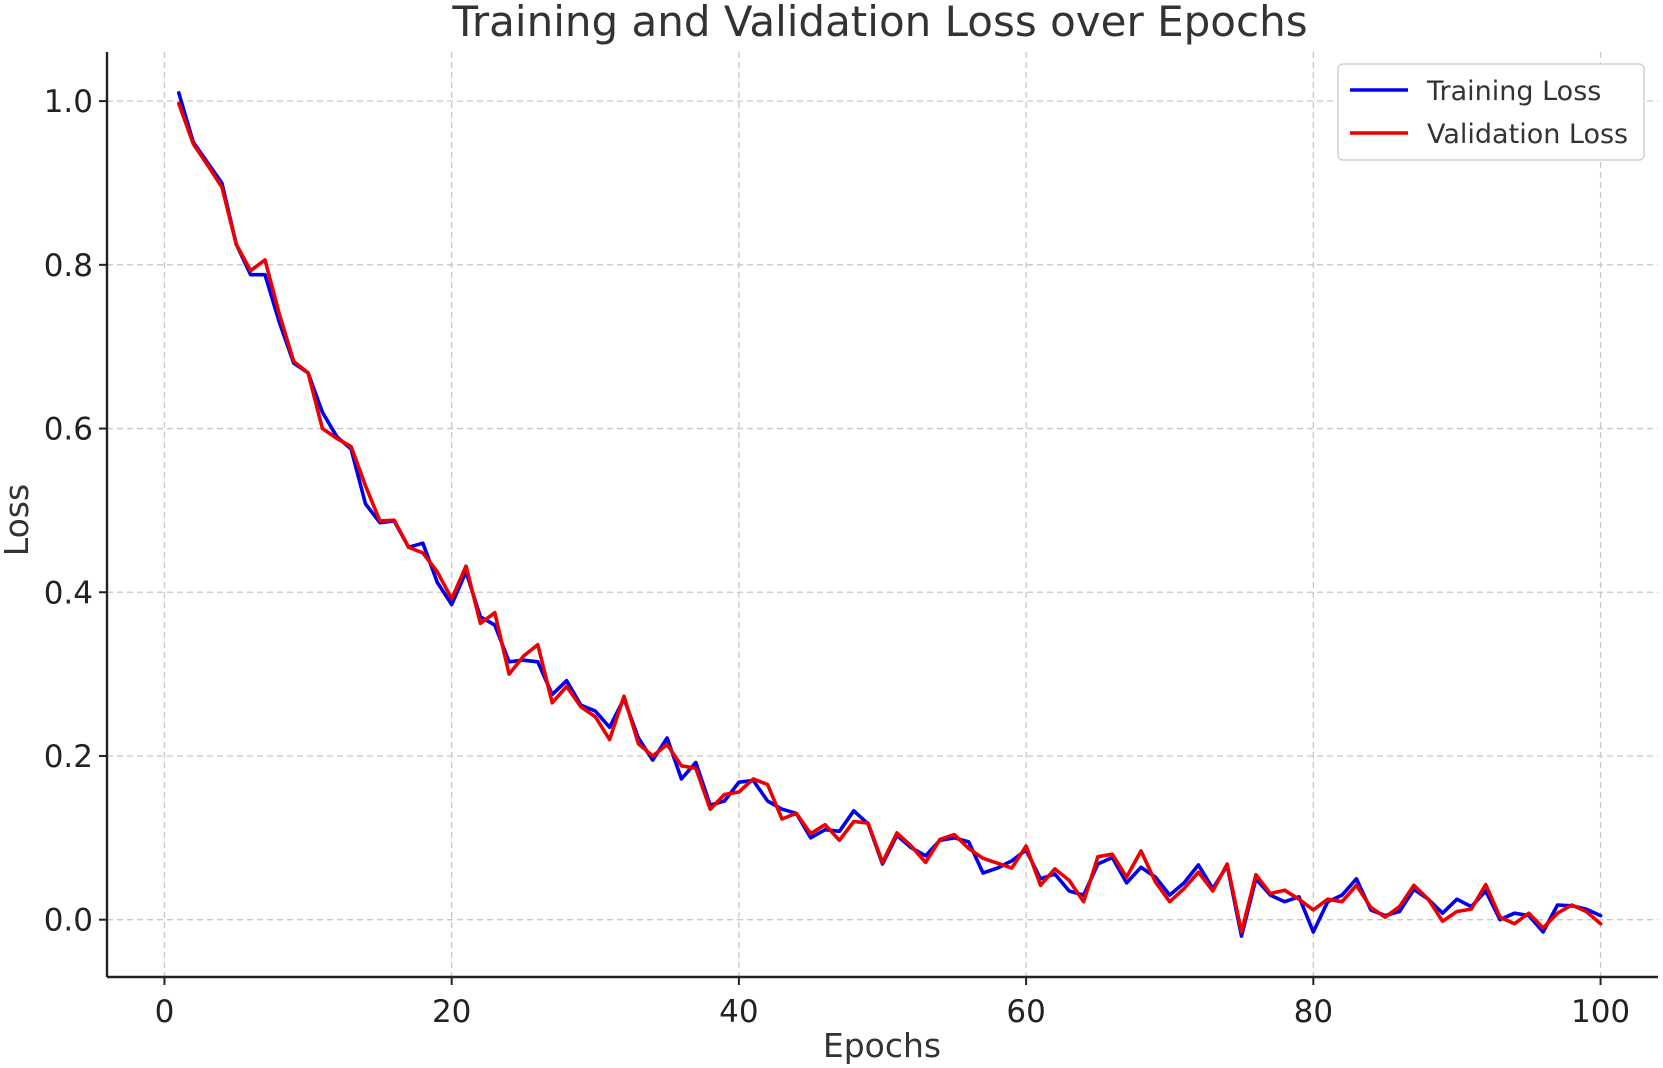 This screenshot has width=1663, height=1068. Describe the element at coordinates (68, 757) in the screenshot. I see `y-tick-label: 0.2` at that location.